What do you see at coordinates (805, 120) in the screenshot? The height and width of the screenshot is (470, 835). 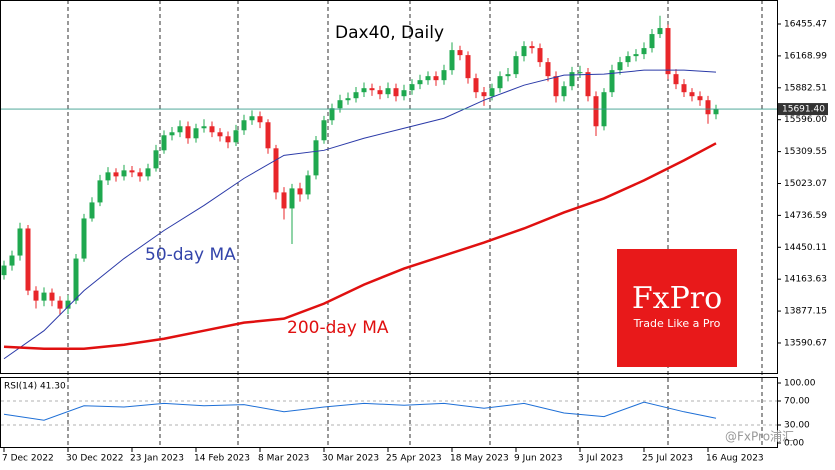 I see `y-tick-label: 15596.00` at bounding box center [805, 120].